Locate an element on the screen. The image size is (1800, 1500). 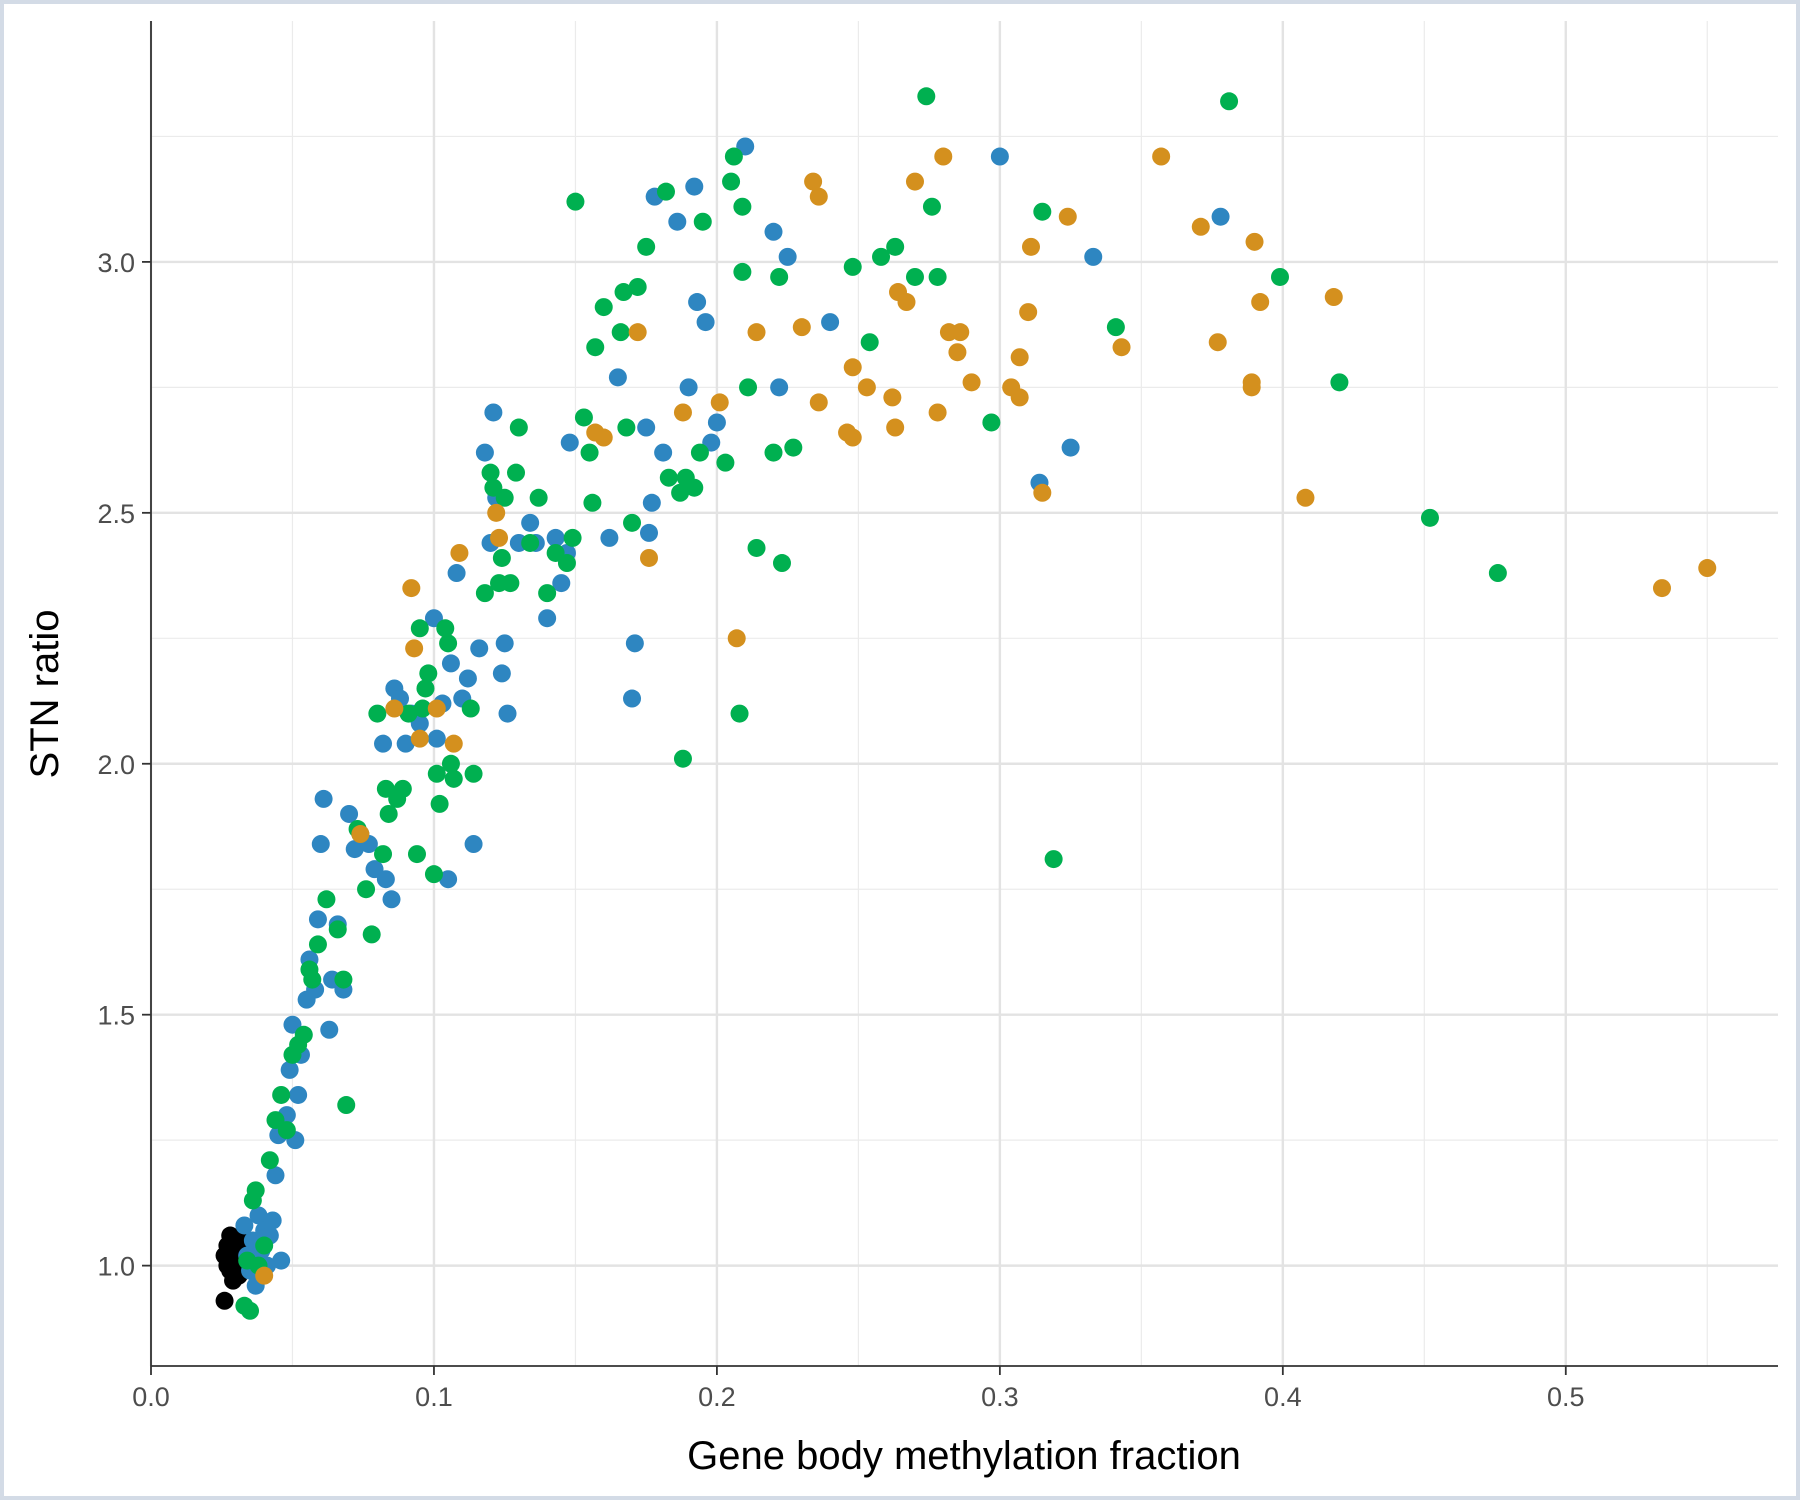
x-tick-label: 0.0 is located at coordinates (151, 1397).